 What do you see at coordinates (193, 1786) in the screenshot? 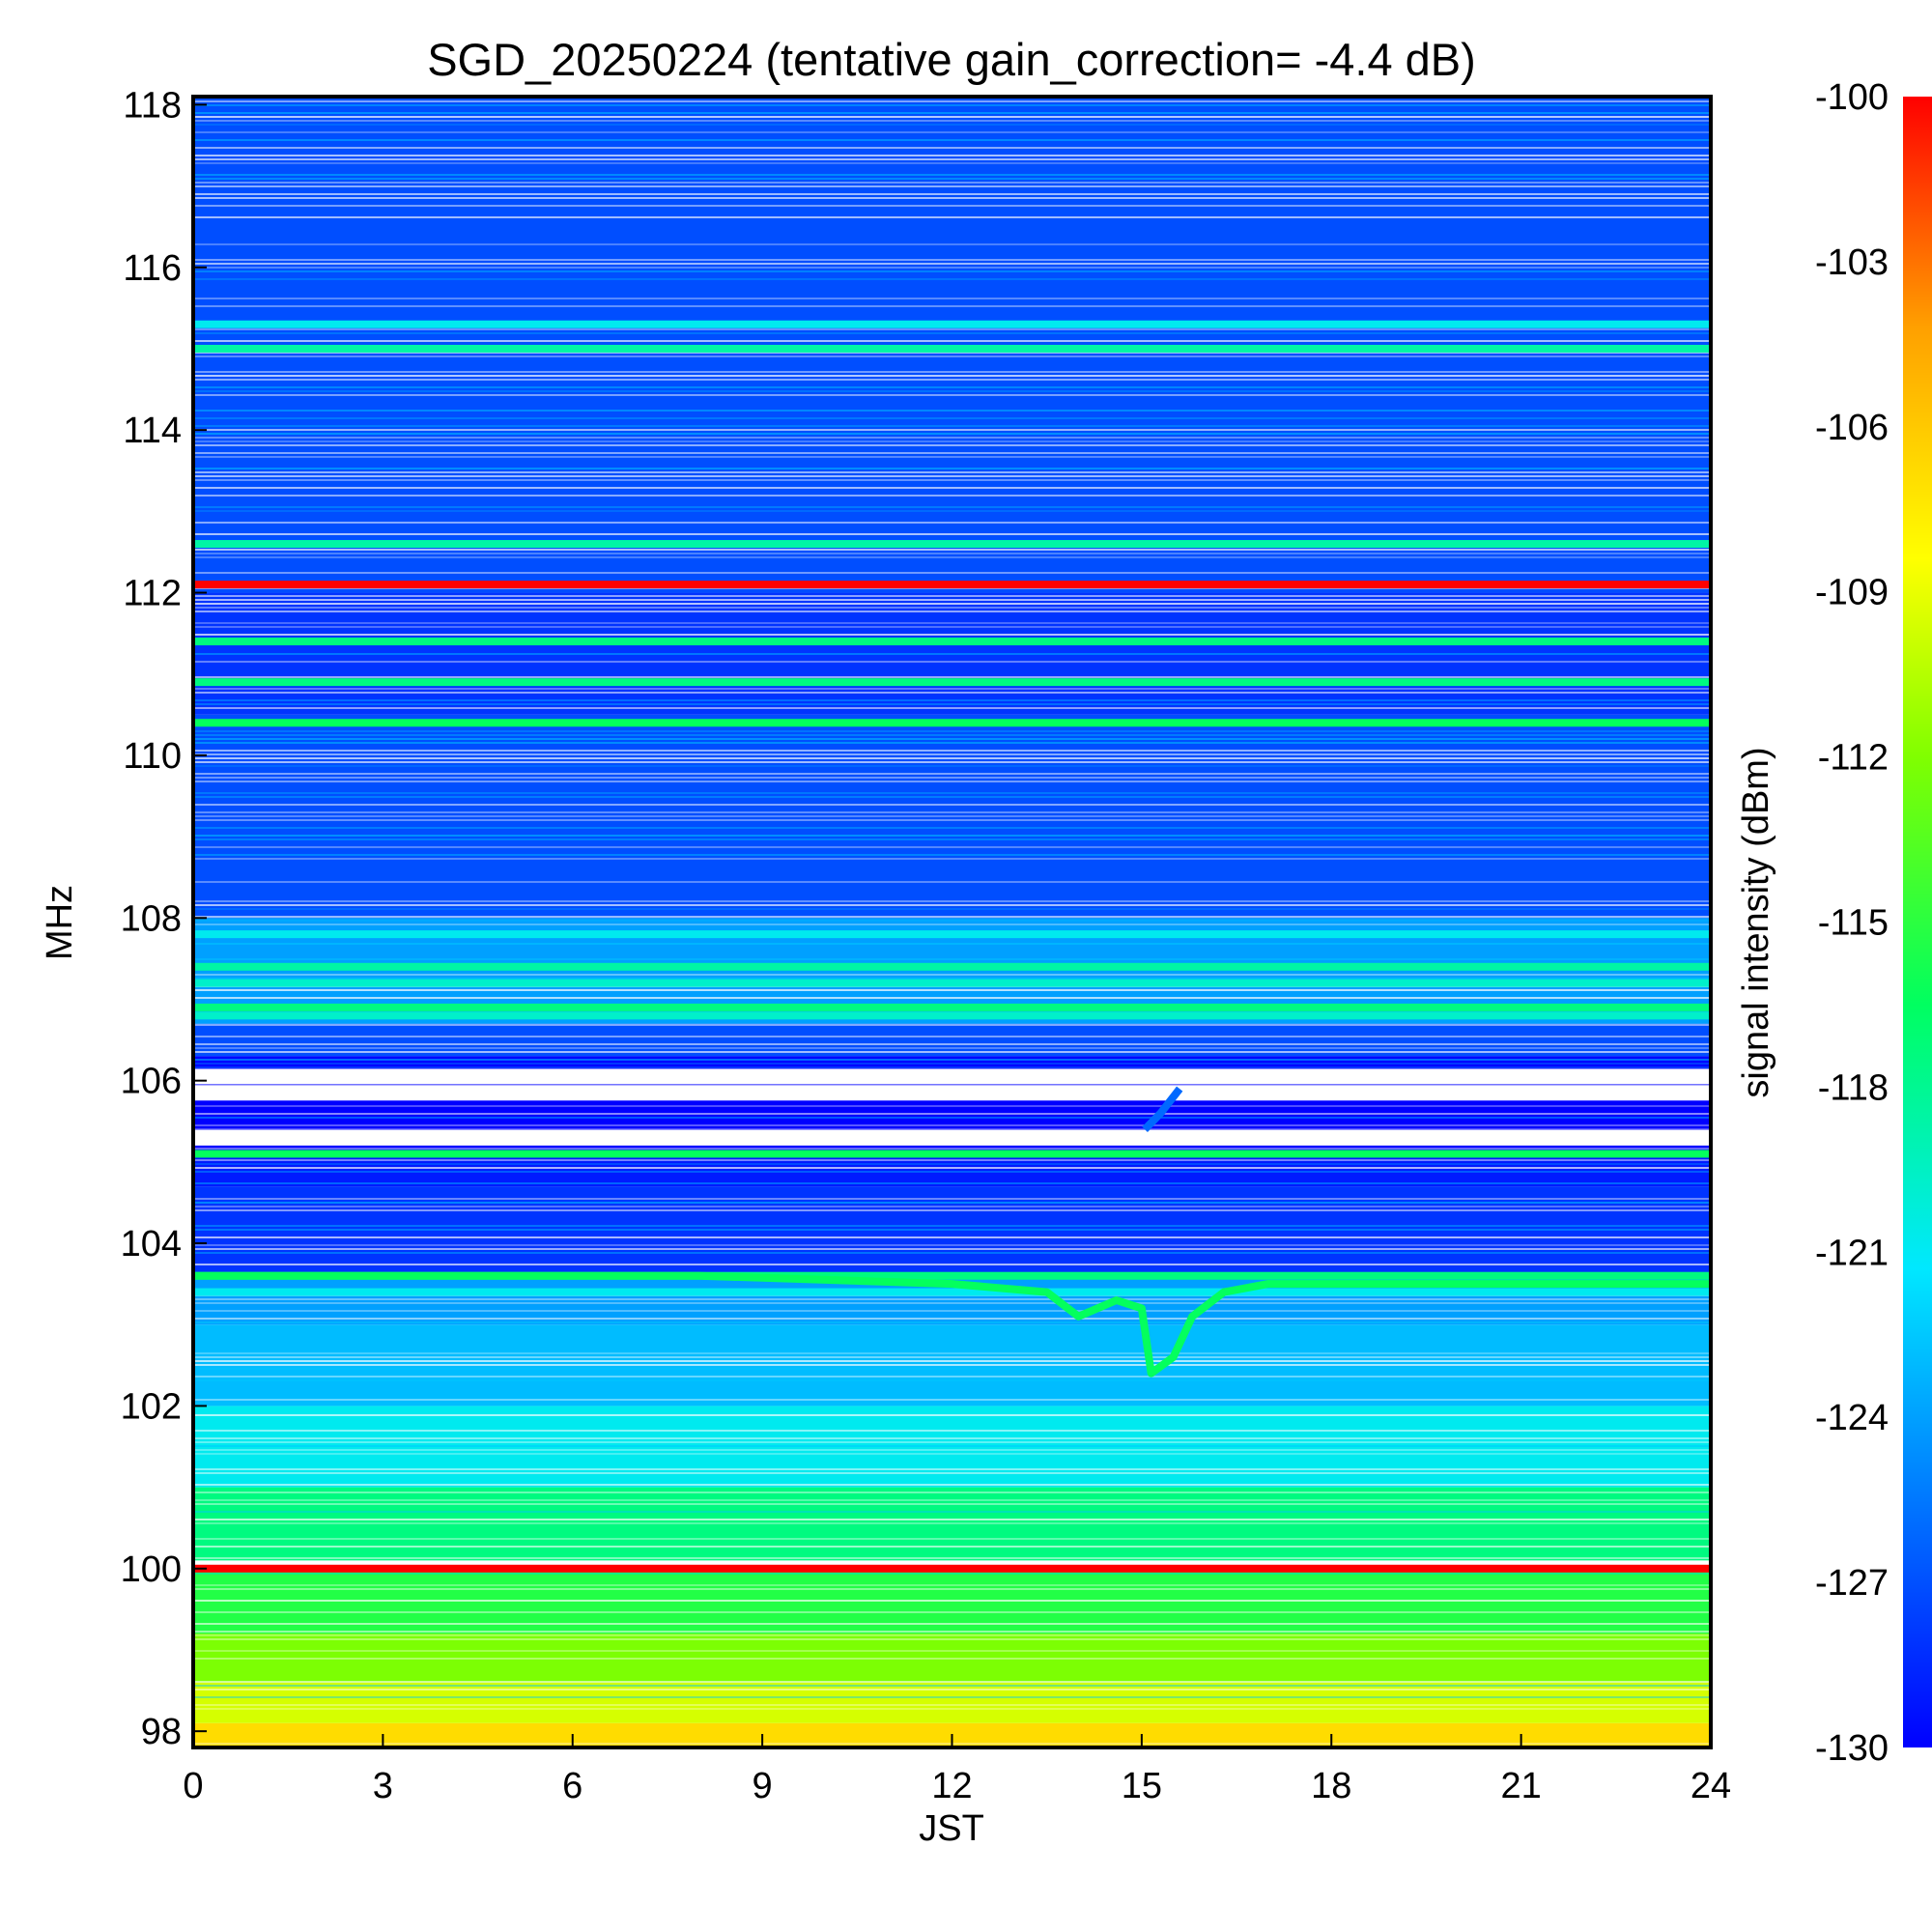
I see `x-tick-label: 0` at bounding box center [193, 1786].